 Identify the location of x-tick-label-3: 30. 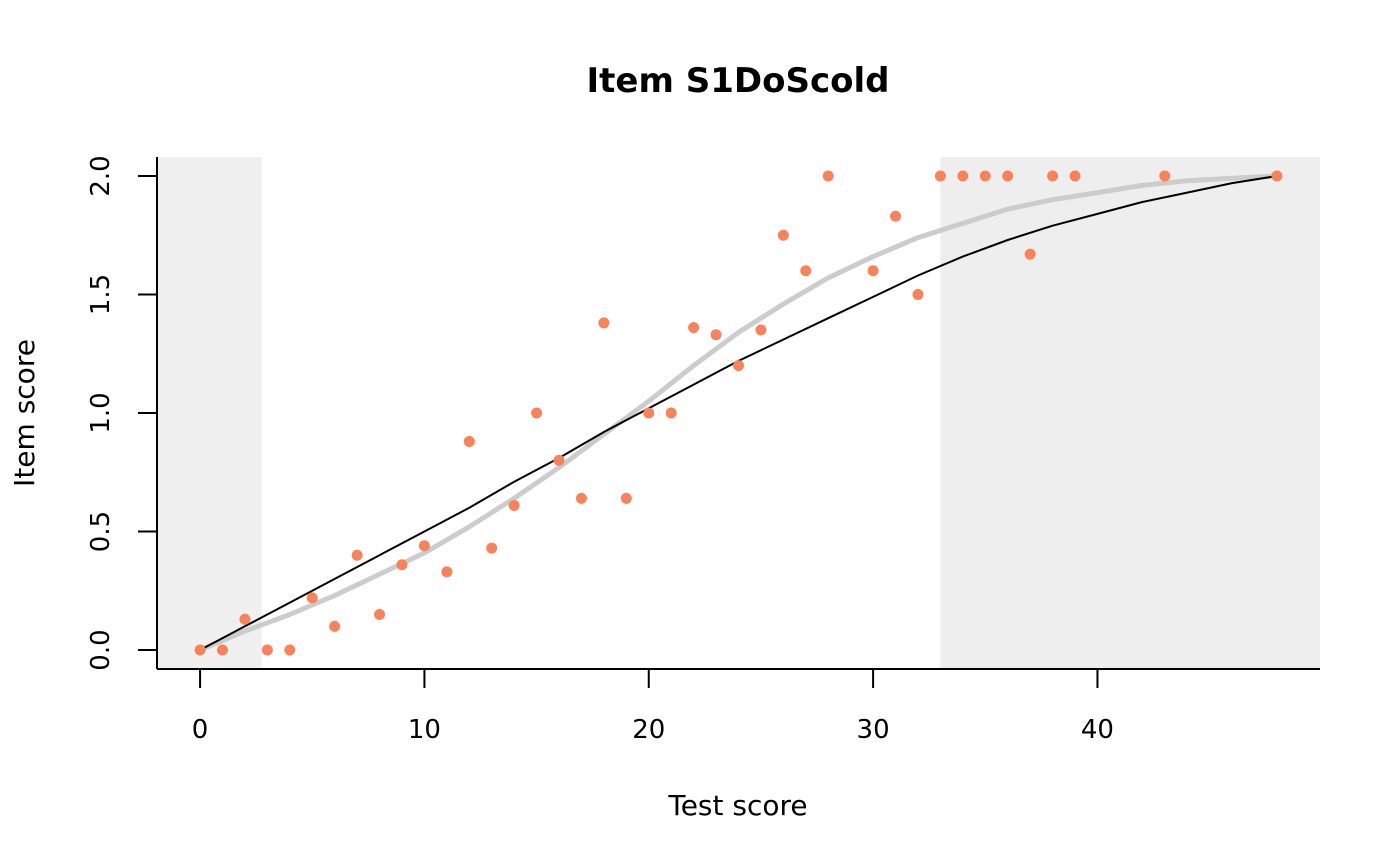
(873, 730).